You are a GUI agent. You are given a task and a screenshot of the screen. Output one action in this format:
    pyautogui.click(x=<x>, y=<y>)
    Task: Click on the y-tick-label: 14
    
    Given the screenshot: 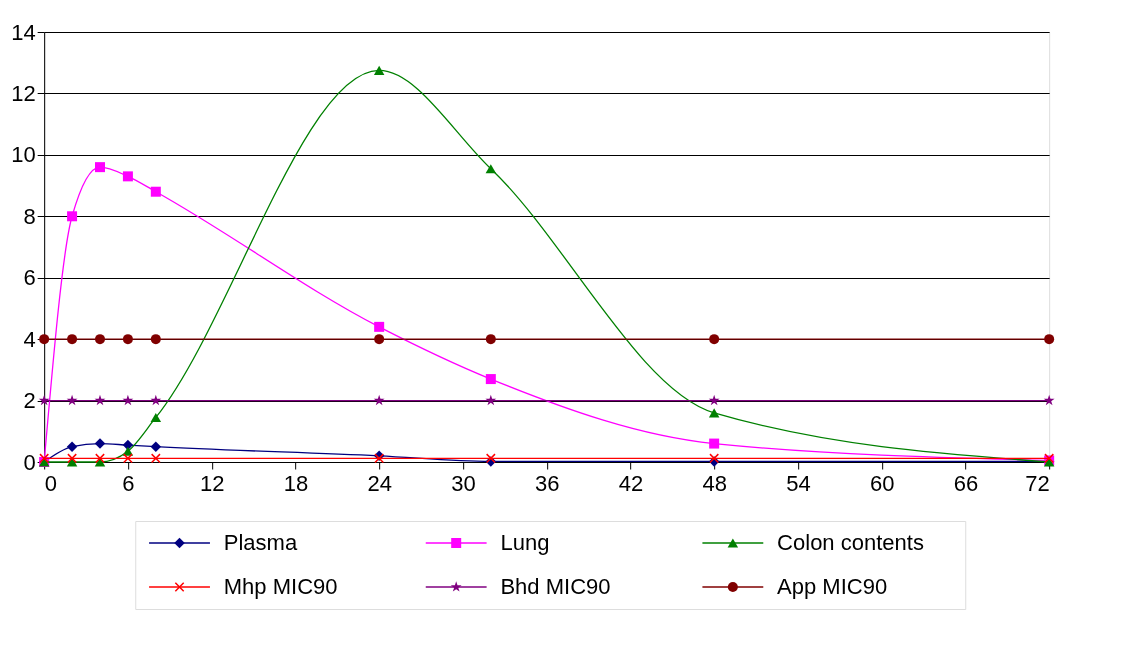 What is the action you would take?
    pyautogui.click(x=23, y=32)
    